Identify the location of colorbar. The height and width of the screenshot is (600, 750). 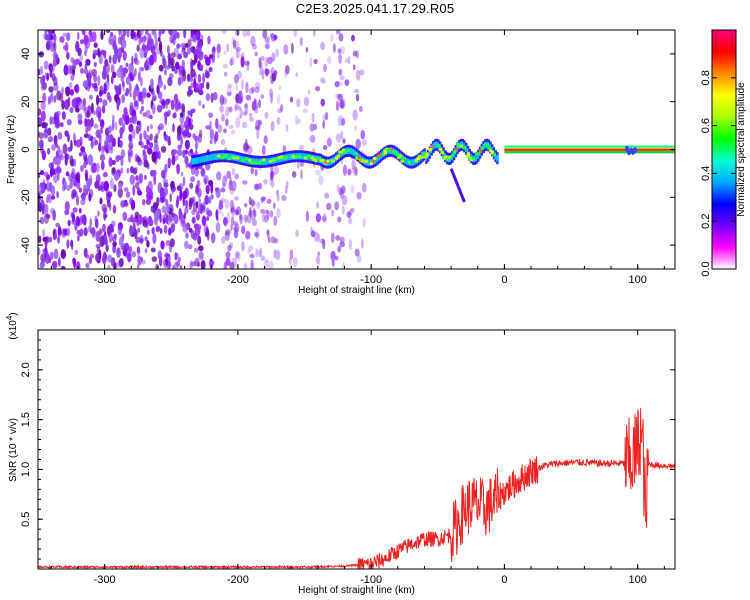
(724, 149).